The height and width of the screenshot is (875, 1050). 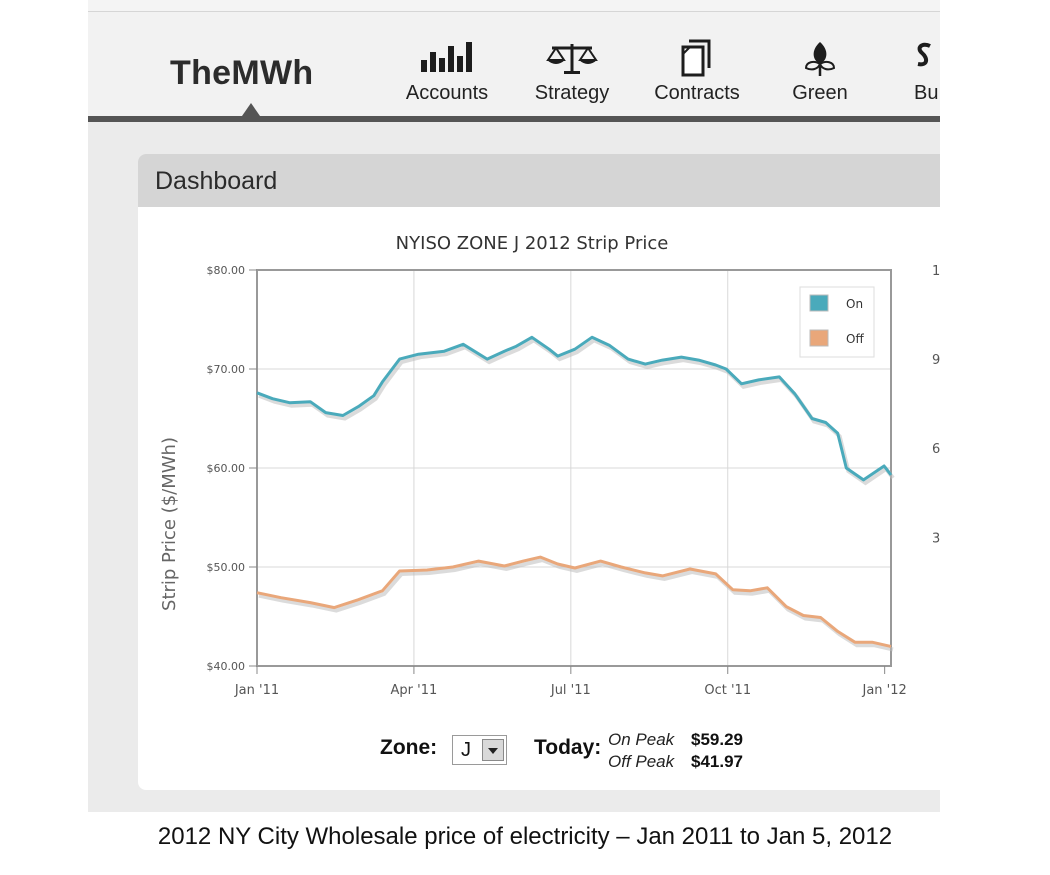 What do you see at coordinates (447, 93) in the screenshot?
I see `nav-label-accounts: Accounts` at bounding box center [447, 93].